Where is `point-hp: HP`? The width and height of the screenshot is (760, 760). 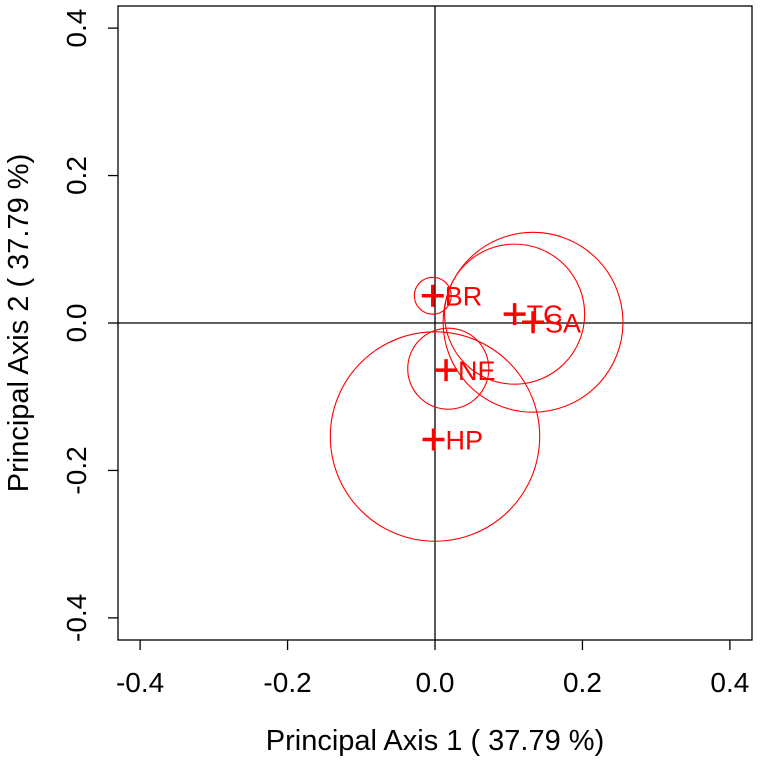
point-hp: HP is located at coordinates (453, 440).